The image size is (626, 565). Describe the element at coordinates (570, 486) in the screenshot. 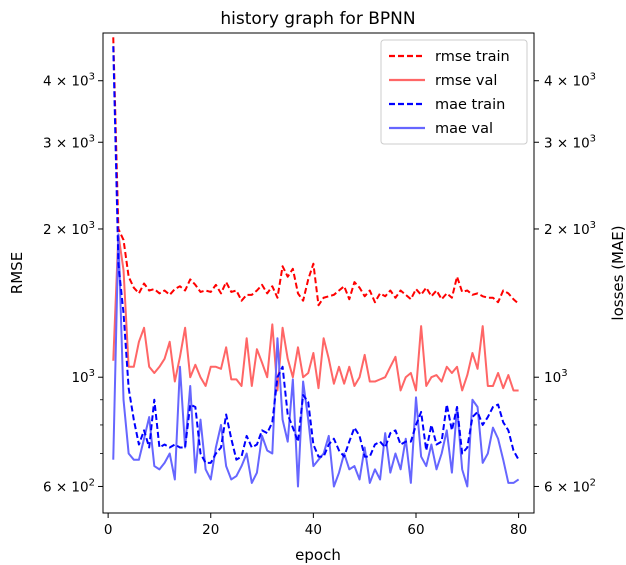

I see `y-tick-label-right: 6 × 10²` at that location.